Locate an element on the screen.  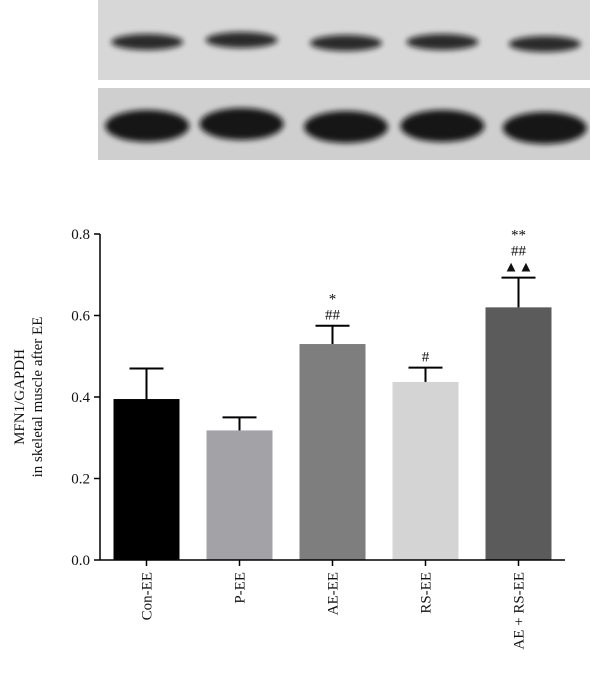
blot-mfn1-bands is located at coordinates (346, 42).